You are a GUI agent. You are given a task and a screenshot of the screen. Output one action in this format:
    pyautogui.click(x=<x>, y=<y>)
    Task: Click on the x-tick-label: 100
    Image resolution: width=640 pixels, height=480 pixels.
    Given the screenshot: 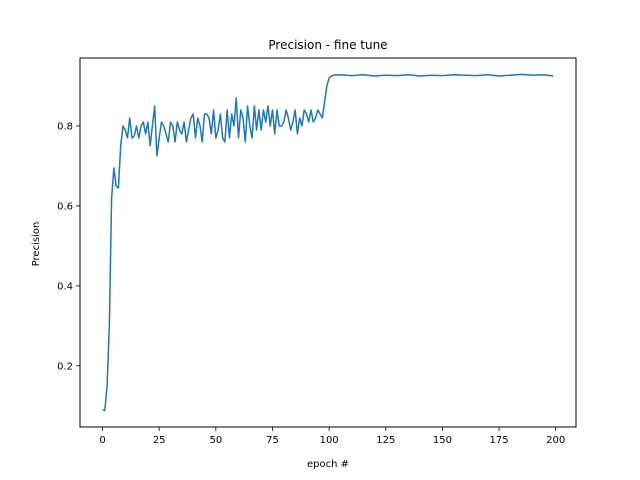 What is the action you would take?
    pyautogui.click(x=329, y=440)
    